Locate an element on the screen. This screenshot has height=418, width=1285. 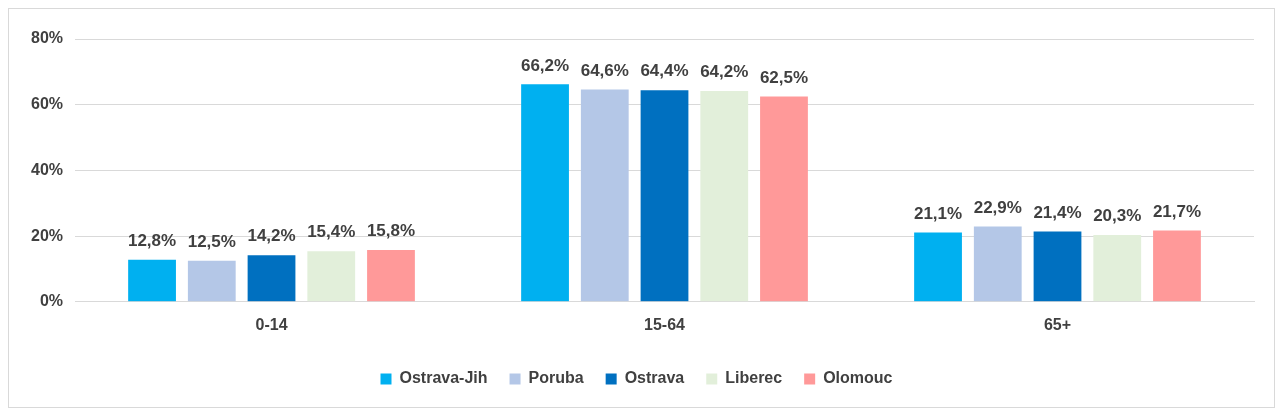
data-label: 21,1% is located at coordinates (938, 213).